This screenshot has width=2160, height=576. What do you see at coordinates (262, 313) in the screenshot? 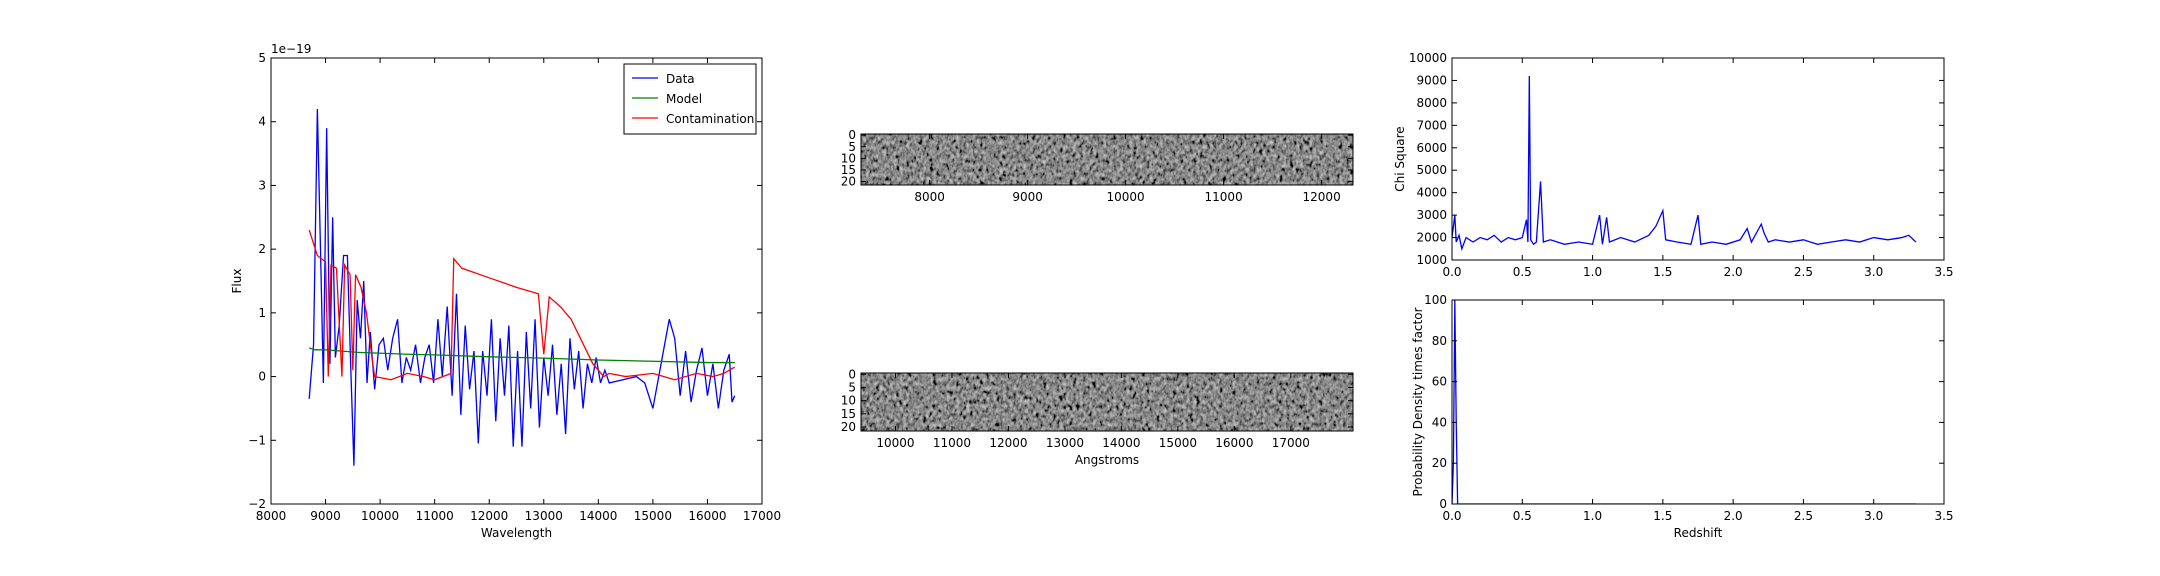
I see `y-tick-label: 1` at bounding box center [262, 313].